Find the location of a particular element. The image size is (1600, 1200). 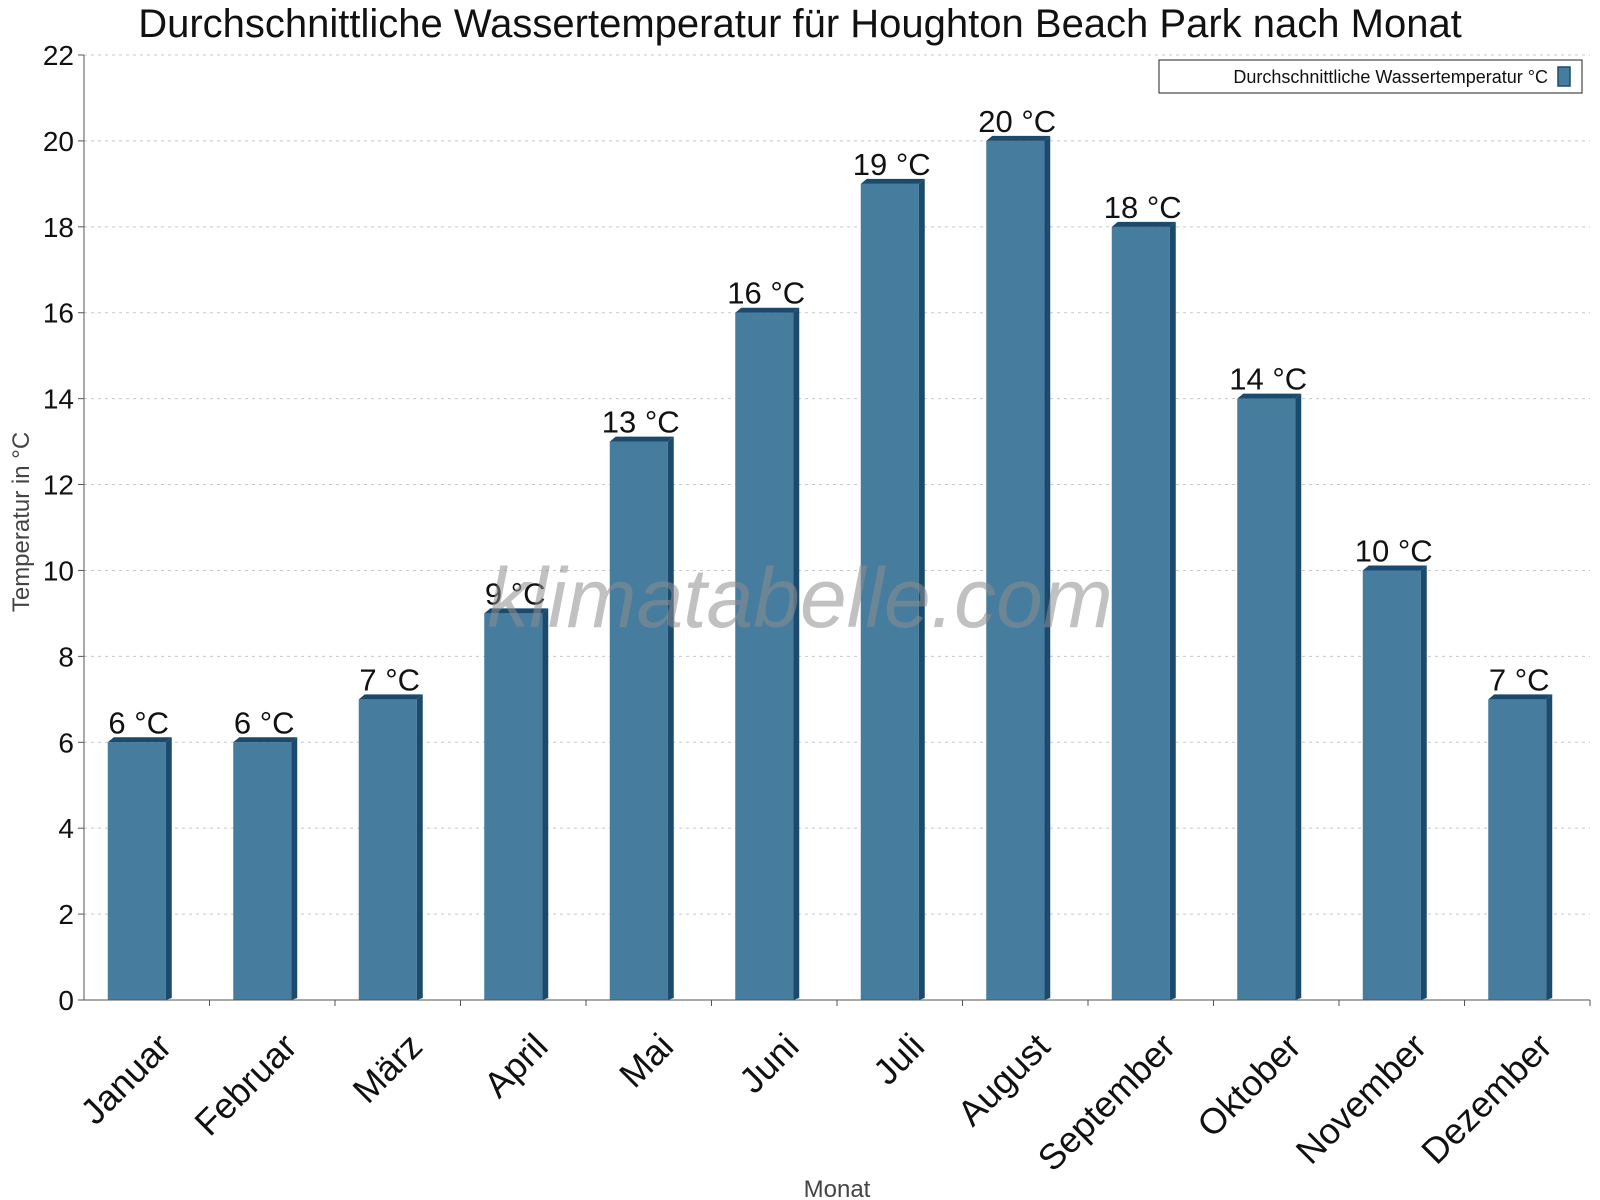

legend-entry-label: Durchschnittliche Wassertemperatur °C is located at coordinates (1390, 77).